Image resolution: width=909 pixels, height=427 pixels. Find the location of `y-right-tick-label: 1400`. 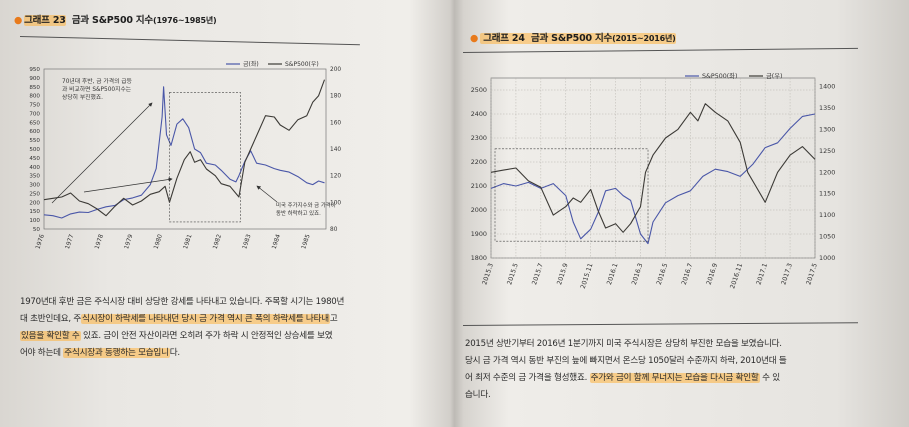

y-right-tick-label: 1400 is located at coordinates (827, 87).